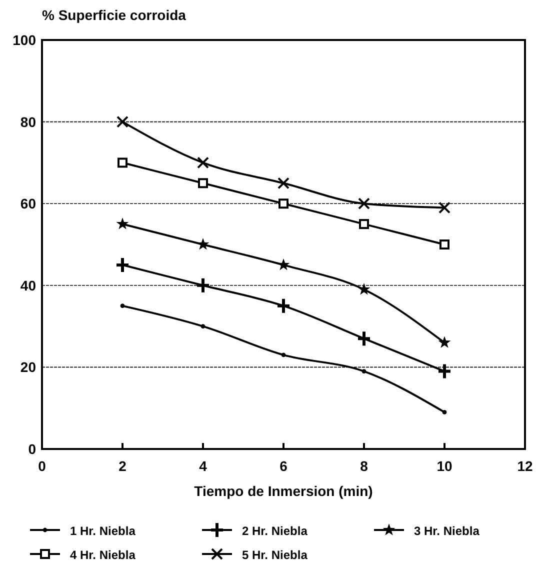 The height and width of the screenshot is (588, 551). Describe the element at coordinates (28, 367) in the screenshot. I see `y-tick-label: 20` at that location.